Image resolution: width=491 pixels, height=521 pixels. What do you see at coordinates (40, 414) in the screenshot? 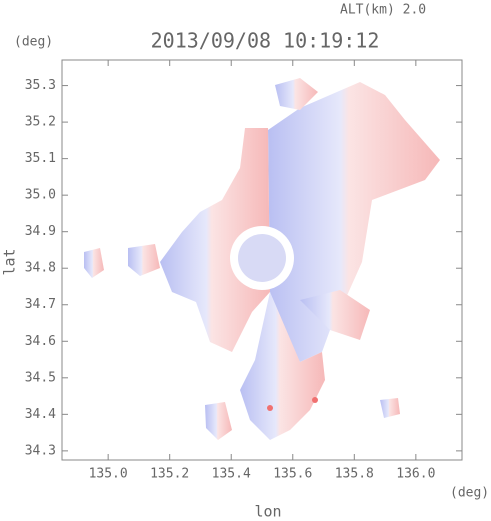
I see `y-tick-label: 34.4` at bounding box center [40, 414].